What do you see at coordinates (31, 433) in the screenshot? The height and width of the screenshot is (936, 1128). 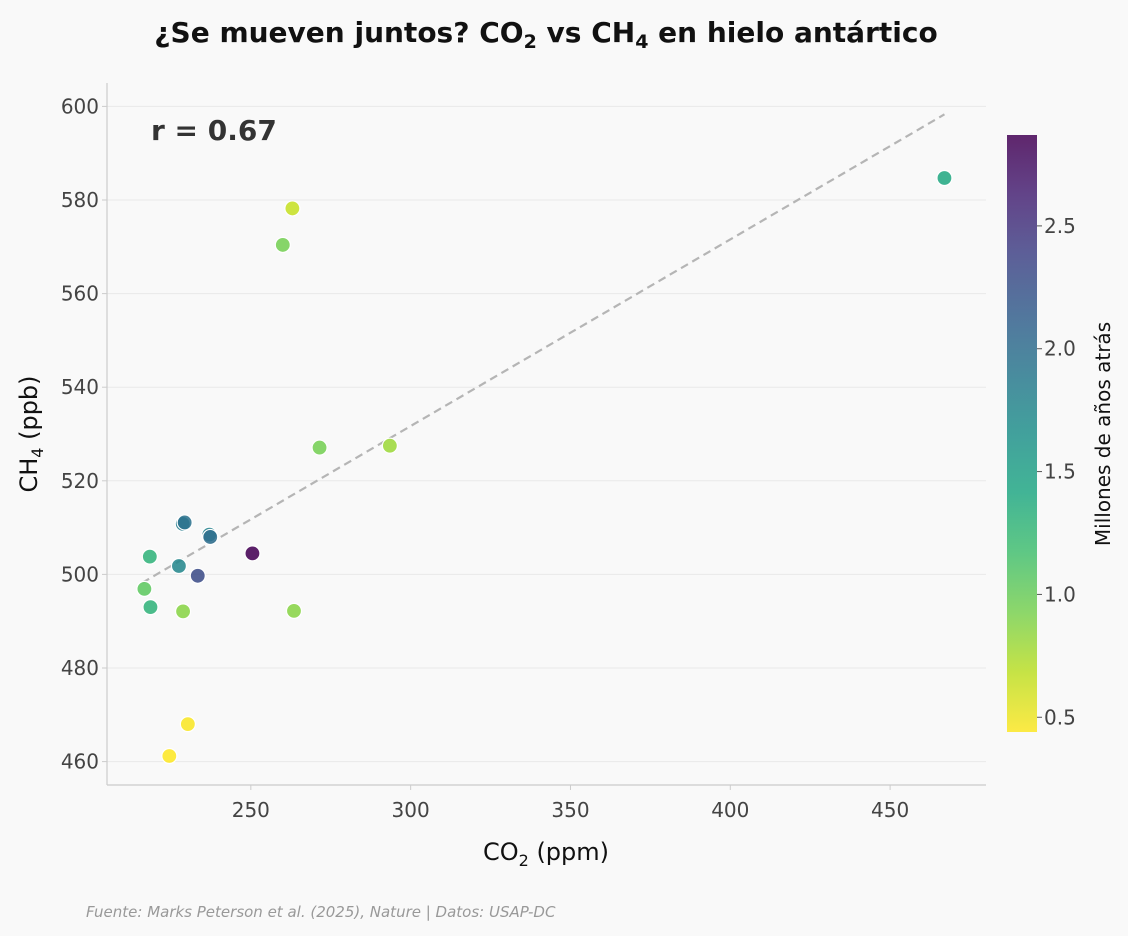 I see `y-axis-label: CH4 (ppb)` at bounding box center [31, 433].